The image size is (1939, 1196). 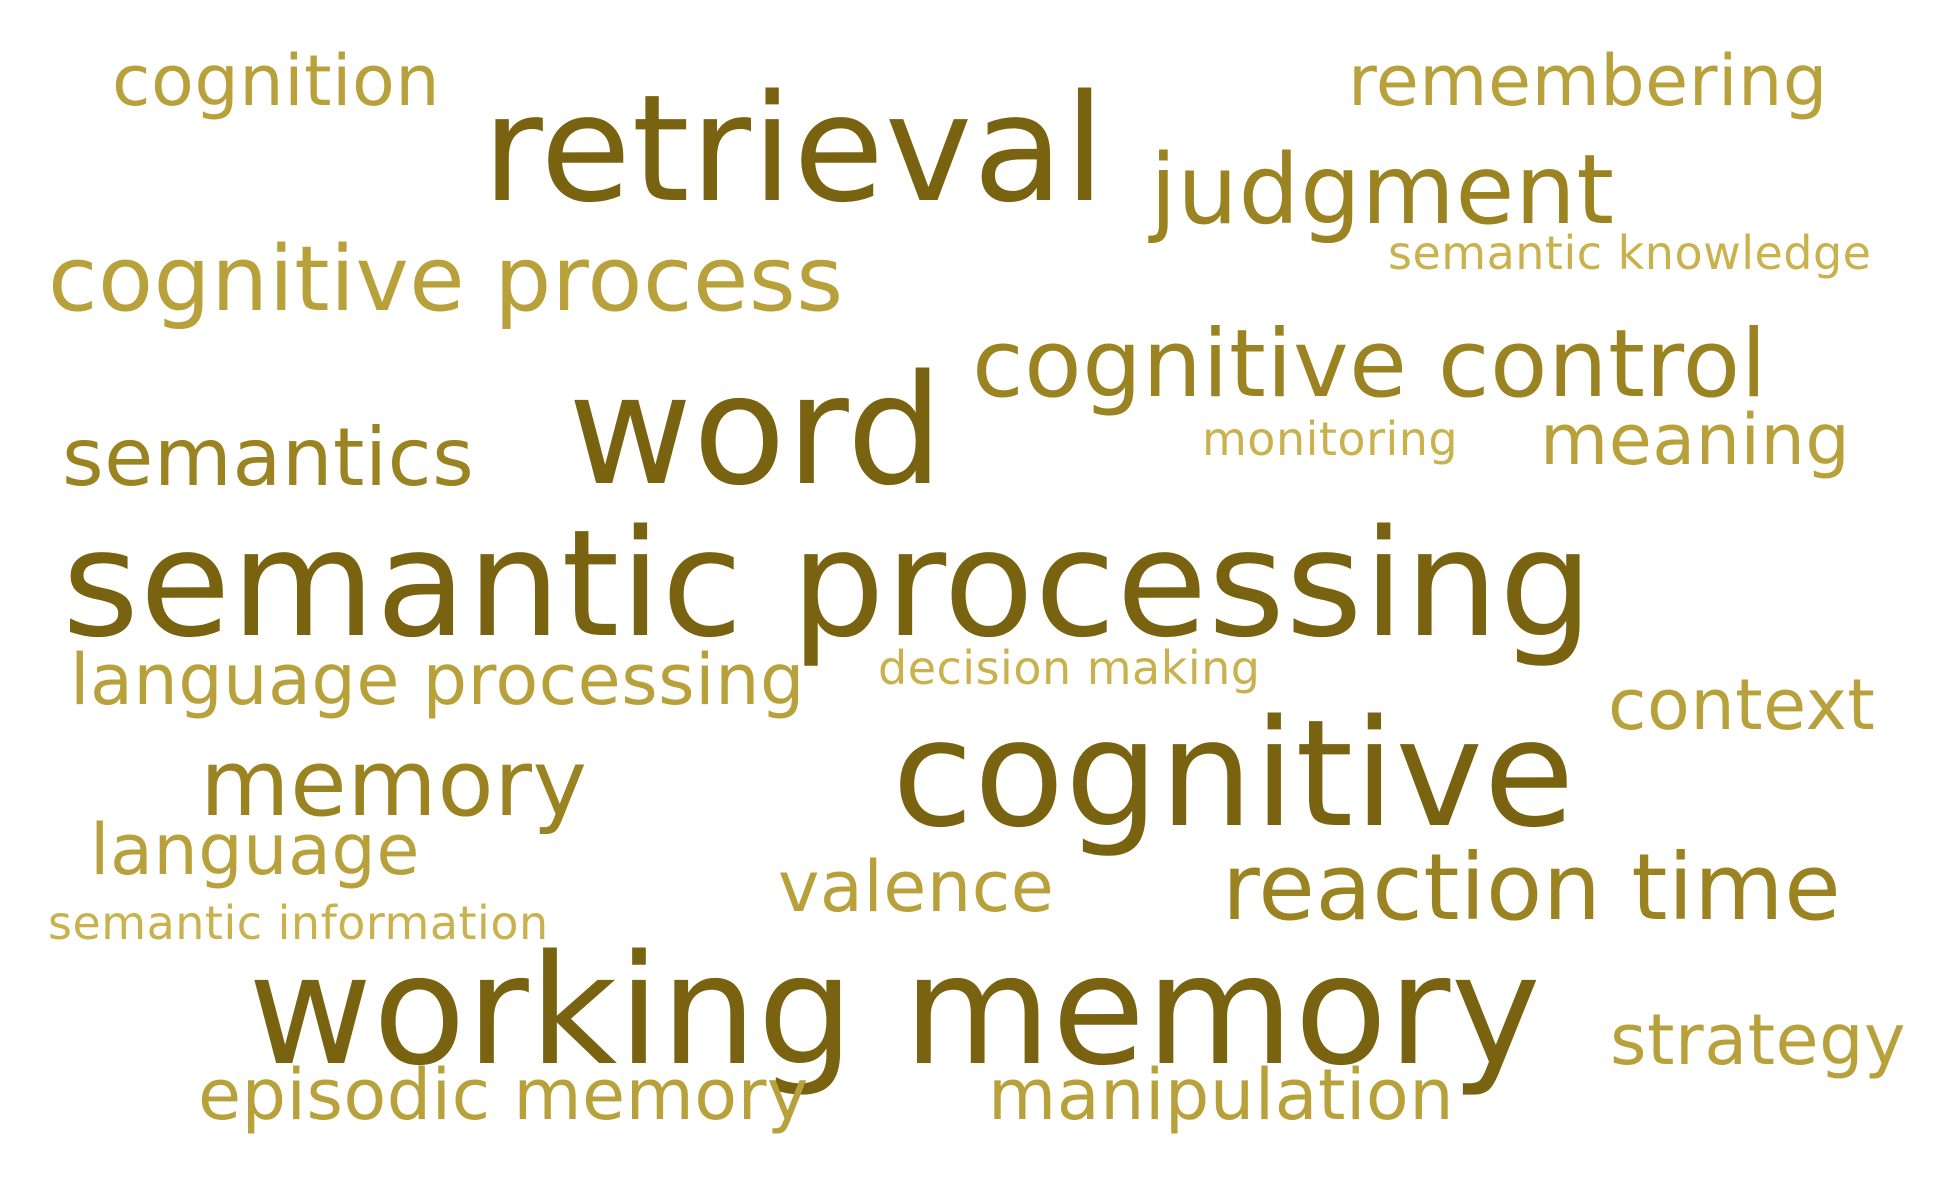 What do you see at coordinates (895, 1010) in the screenshot?
I see `word-working-memory: working memory` at bounding box center [895, 1010].